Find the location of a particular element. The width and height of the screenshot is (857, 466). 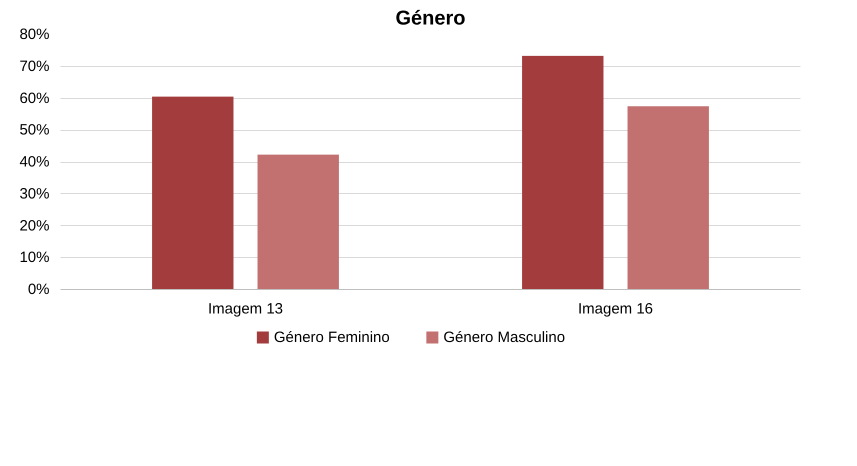

y-tick-label: 0% is located at coordinates (39, 289).